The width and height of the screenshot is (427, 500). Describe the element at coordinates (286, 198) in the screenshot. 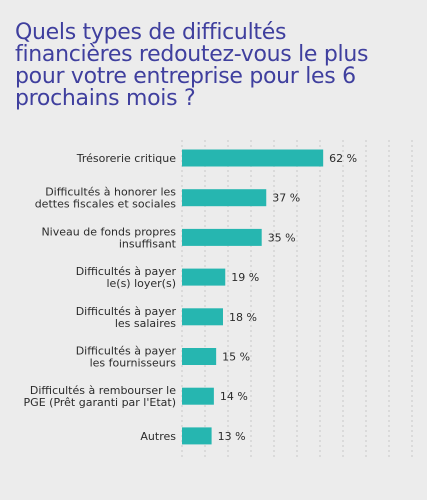

I see `value-label: 37 %` at that location.